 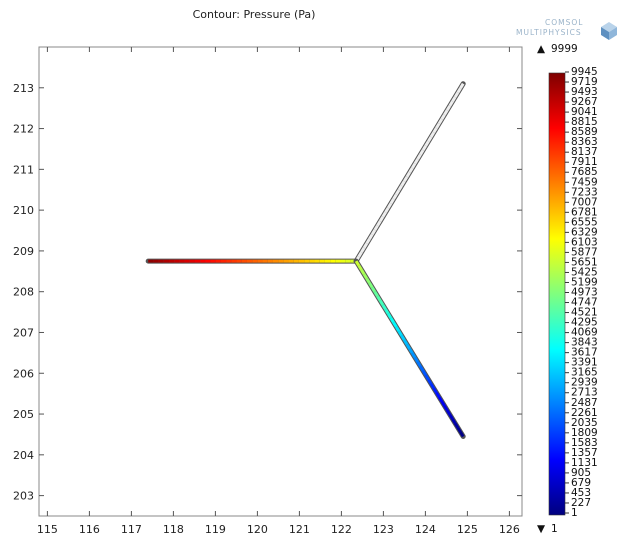 I want to click on y-tick-label: 212, so click(x=23, y=129).